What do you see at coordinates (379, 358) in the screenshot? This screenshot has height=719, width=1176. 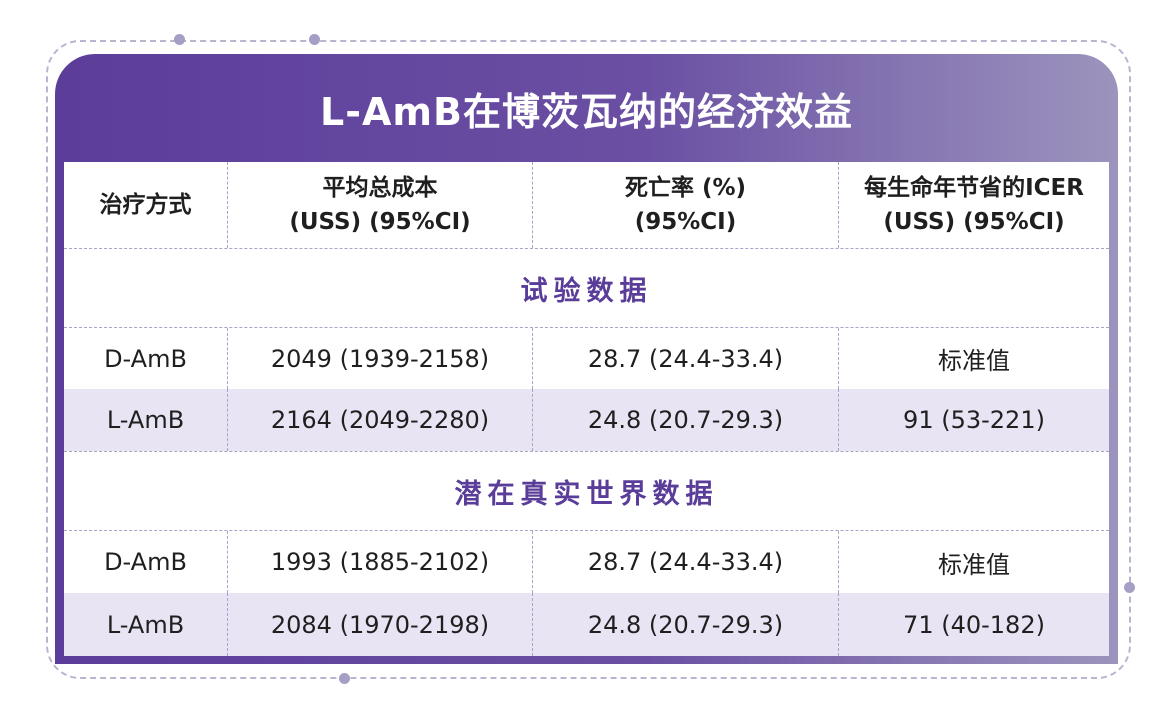 I see `cell-cost: 2049 (1939-2158)` at bounding box center [379, 358].